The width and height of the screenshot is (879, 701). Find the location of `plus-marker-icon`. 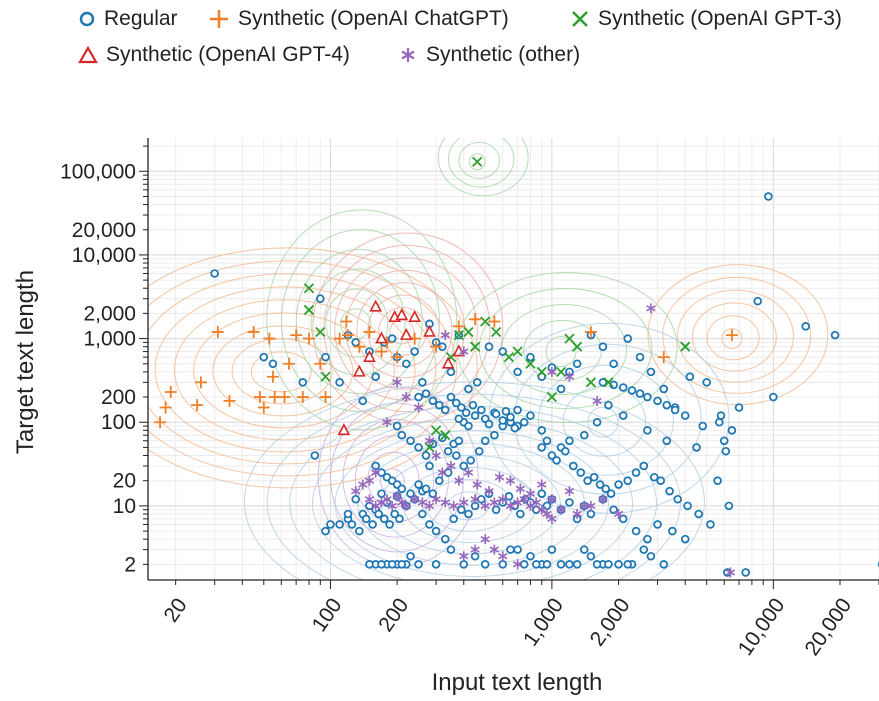

plus-marker-icon is located at coordinates (219, 19).